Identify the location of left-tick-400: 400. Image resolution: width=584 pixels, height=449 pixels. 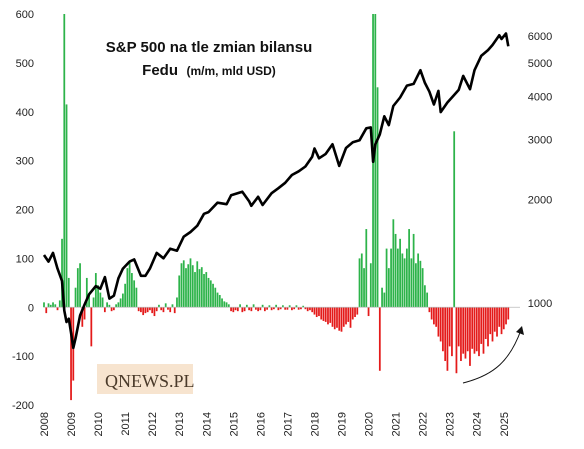
(25, 113).